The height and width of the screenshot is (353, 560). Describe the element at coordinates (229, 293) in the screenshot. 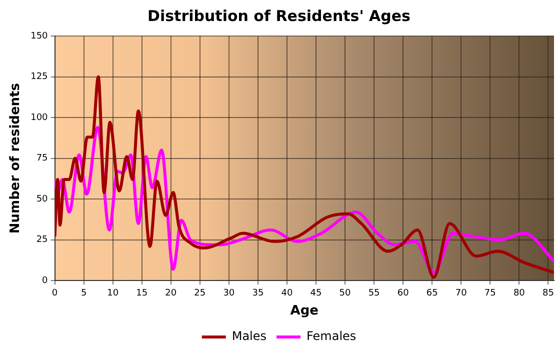

I see `x-tick-label: 30` at that location.